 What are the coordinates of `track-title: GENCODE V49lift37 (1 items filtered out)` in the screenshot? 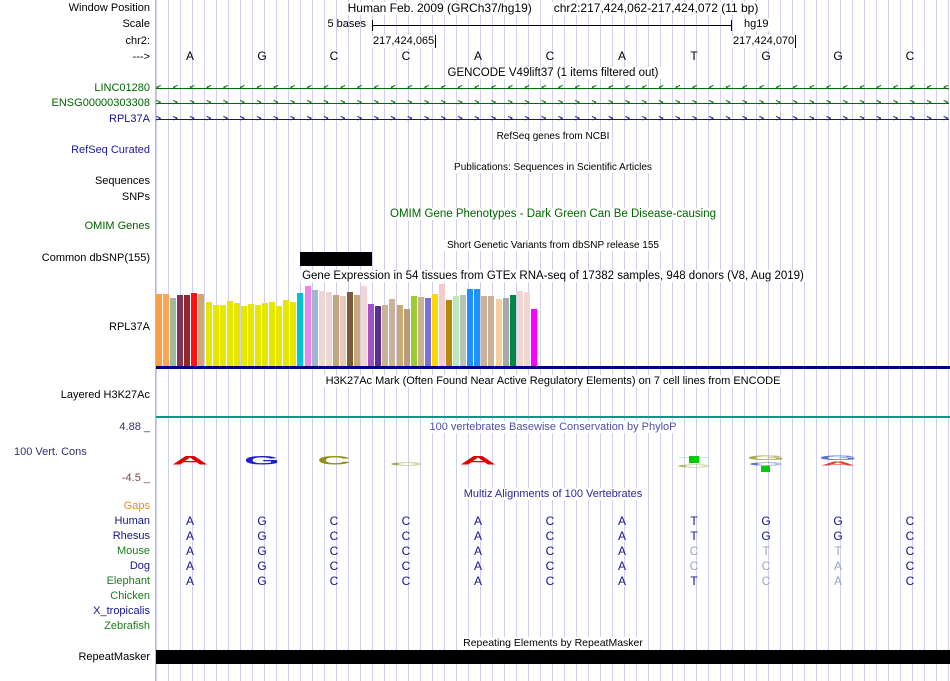 It's located at (553, 73).